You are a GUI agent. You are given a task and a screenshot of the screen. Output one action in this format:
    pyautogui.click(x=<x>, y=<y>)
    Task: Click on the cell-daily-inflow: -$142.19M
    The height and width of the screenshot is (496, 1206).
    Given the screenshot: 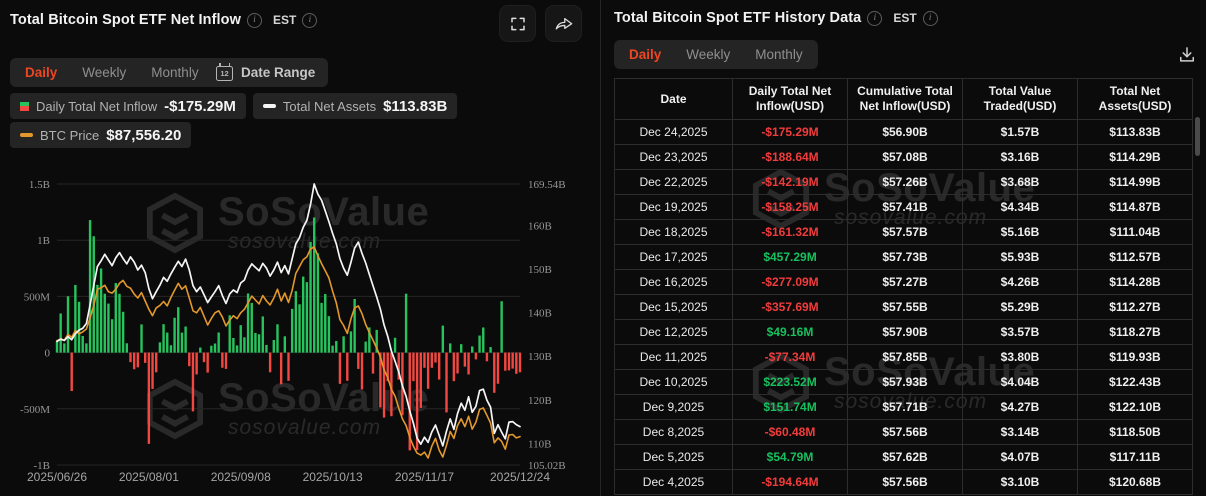 What is the action you would take?
    pyautogui.click(x=790, y=182)
    